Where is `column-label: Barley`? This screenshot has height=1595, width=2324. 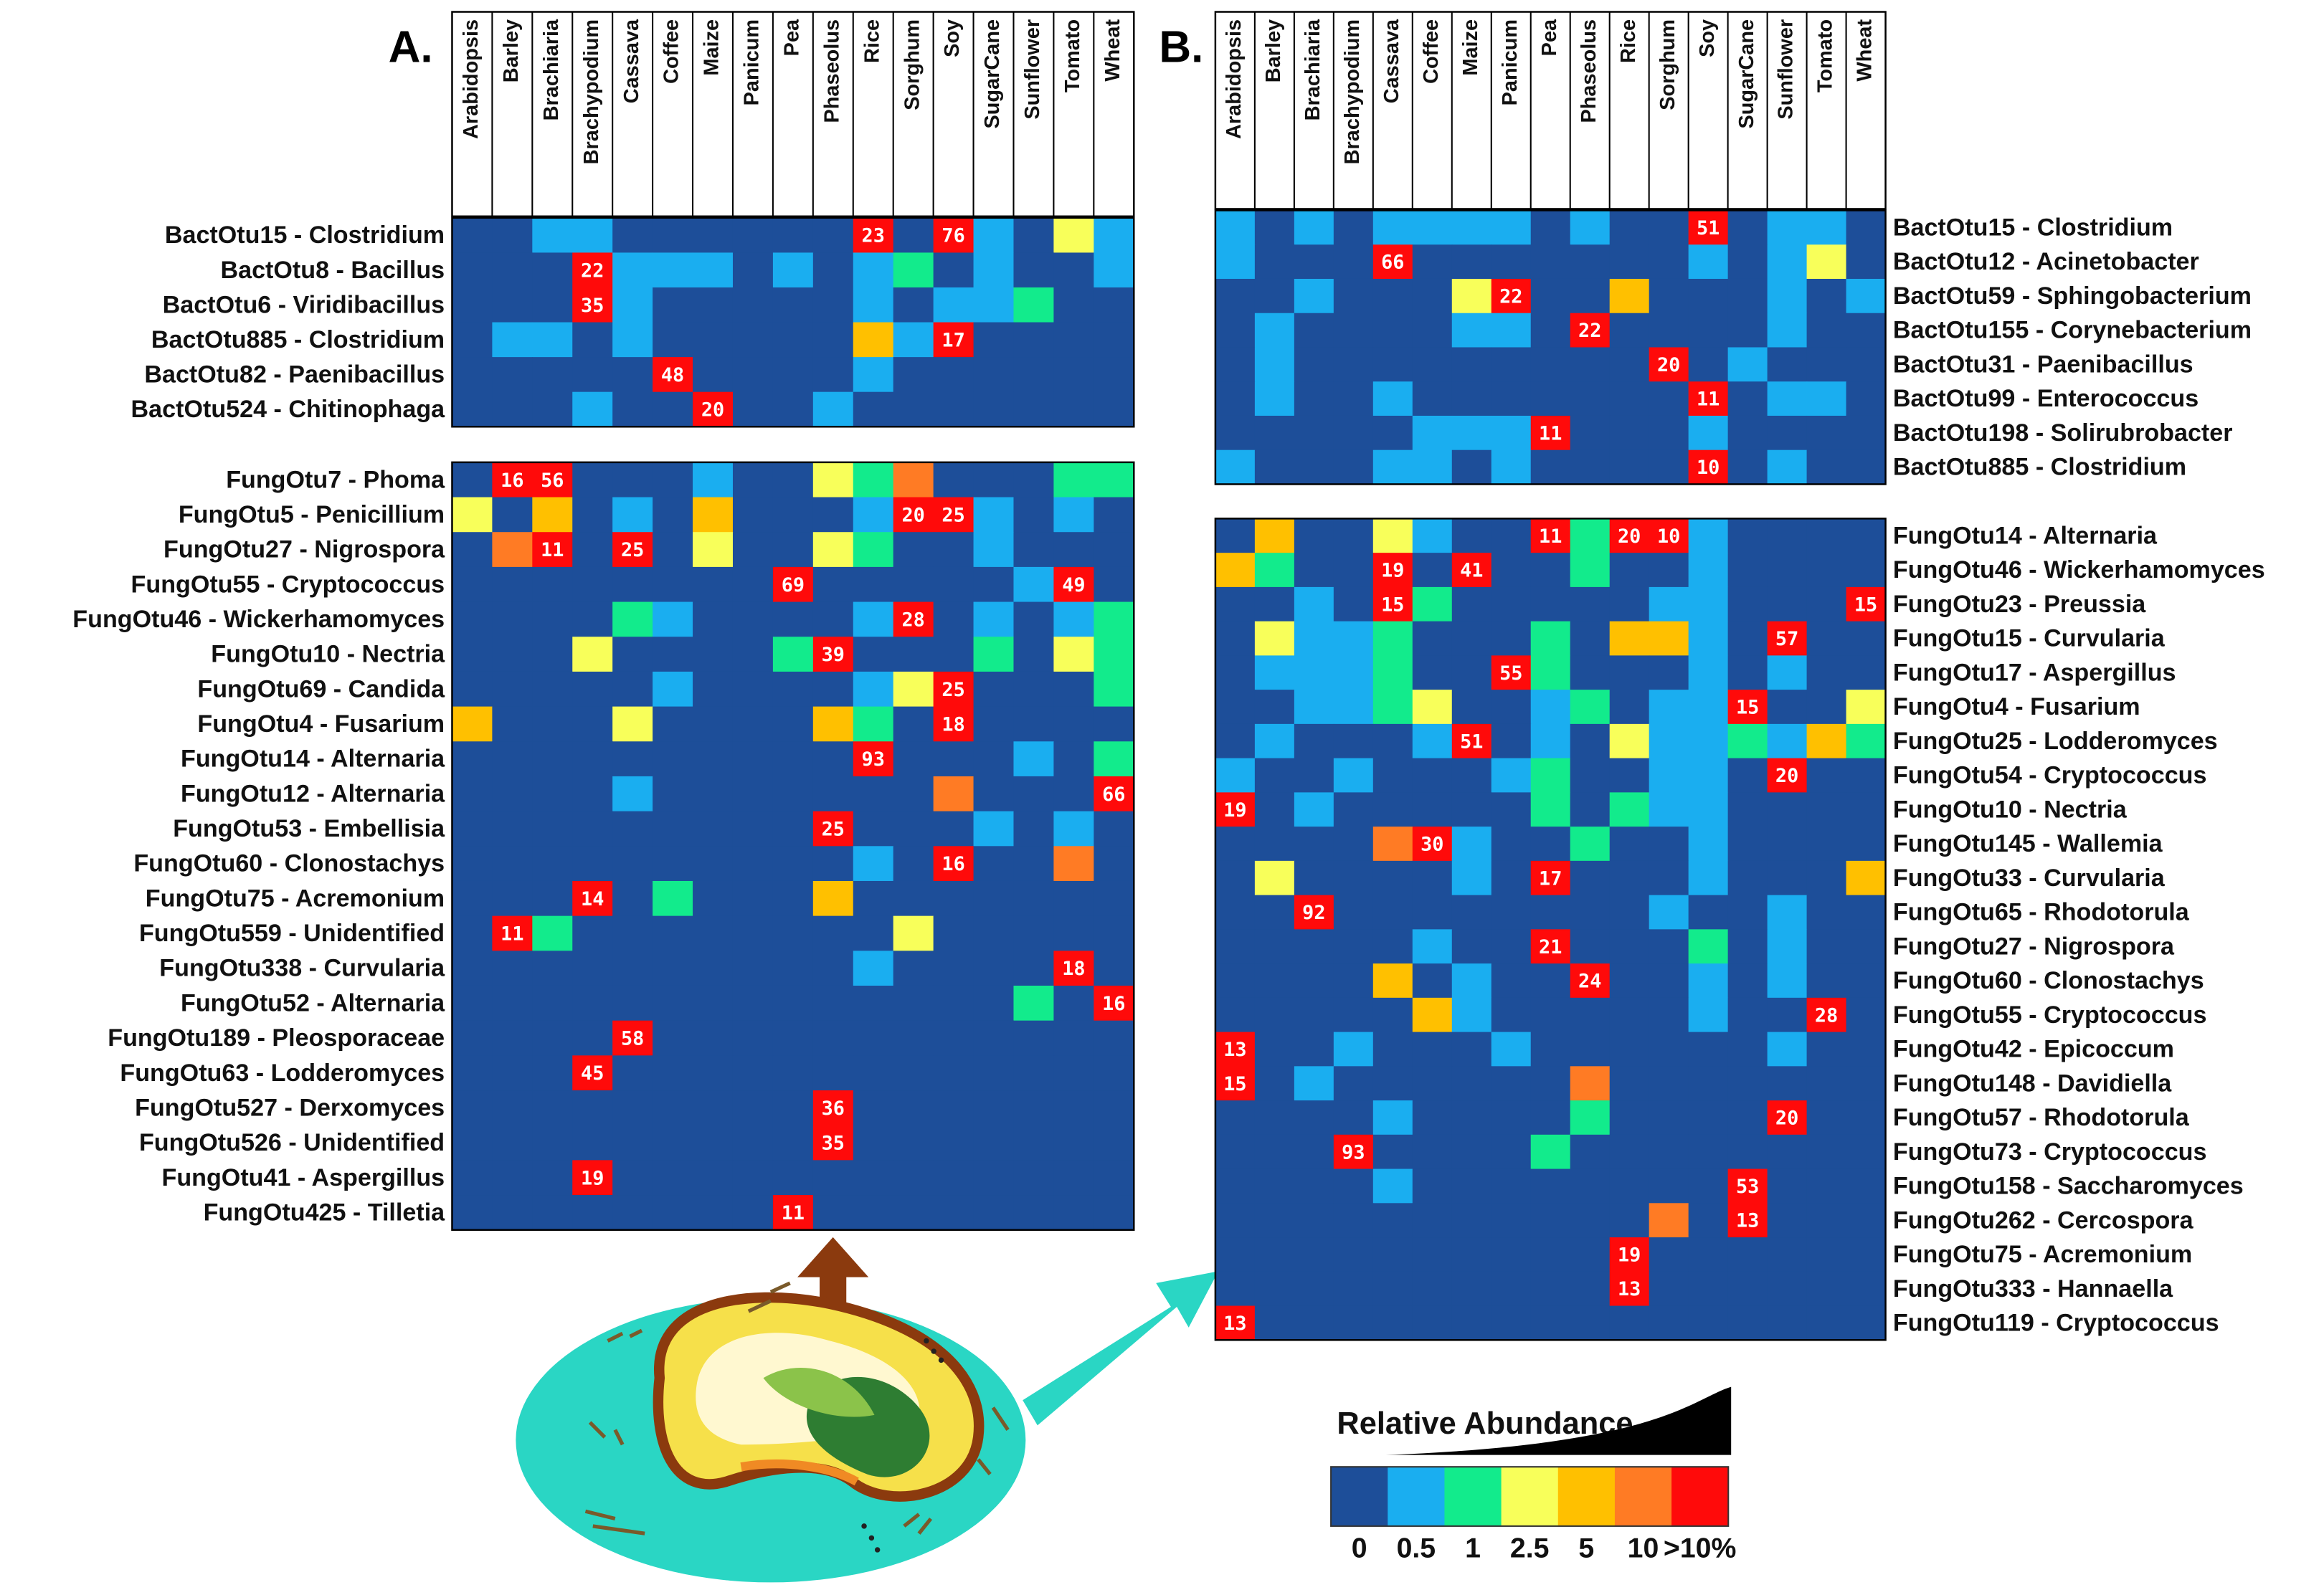
column-label: Barley is located at coordinates (511, 50).